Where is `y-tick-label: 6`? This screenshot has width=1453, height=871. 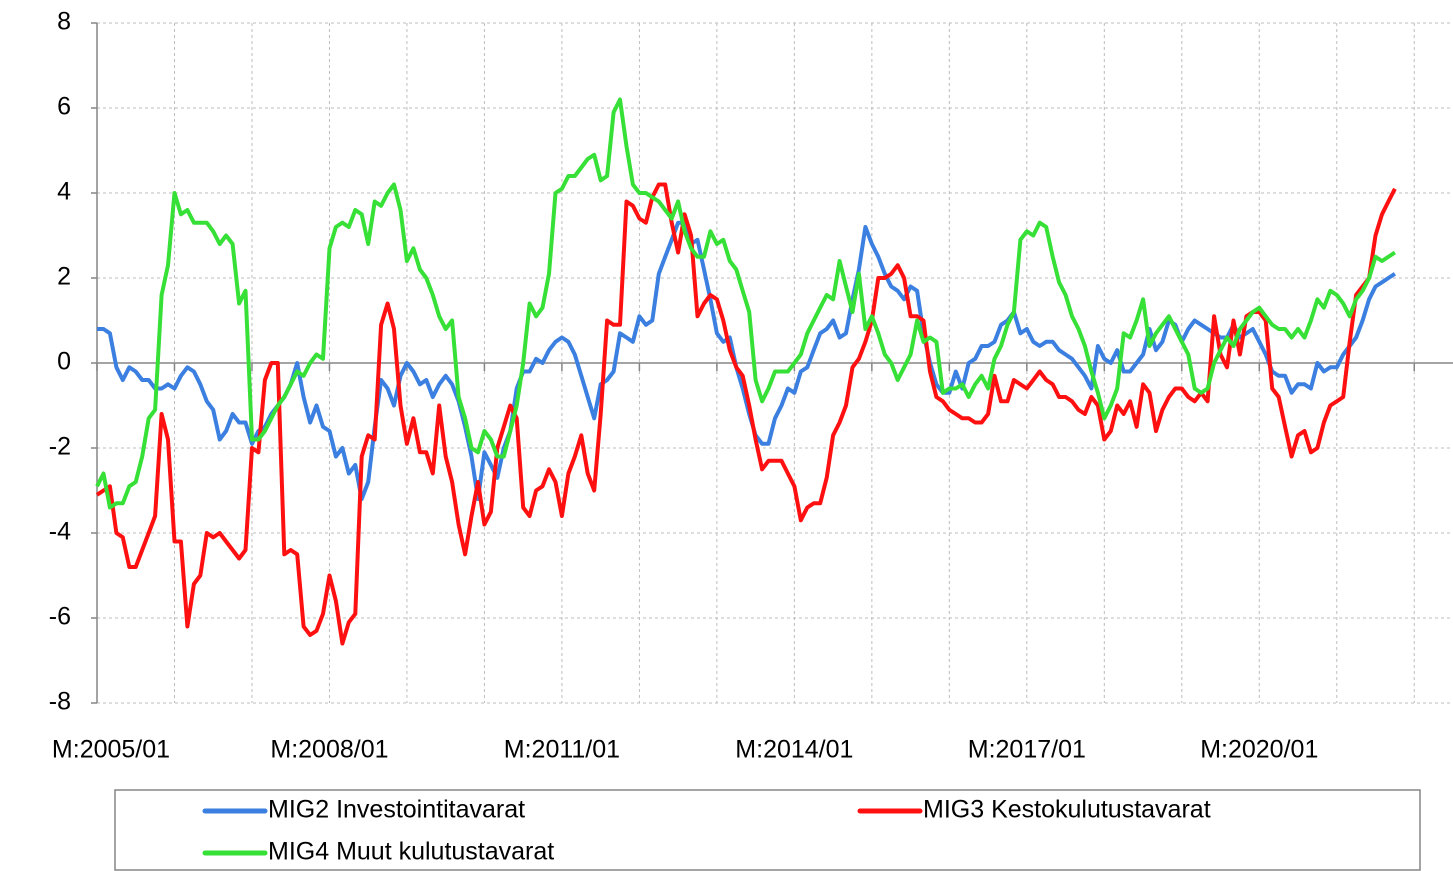 y-tick-label: 6 is located at coordinates (64, 107).